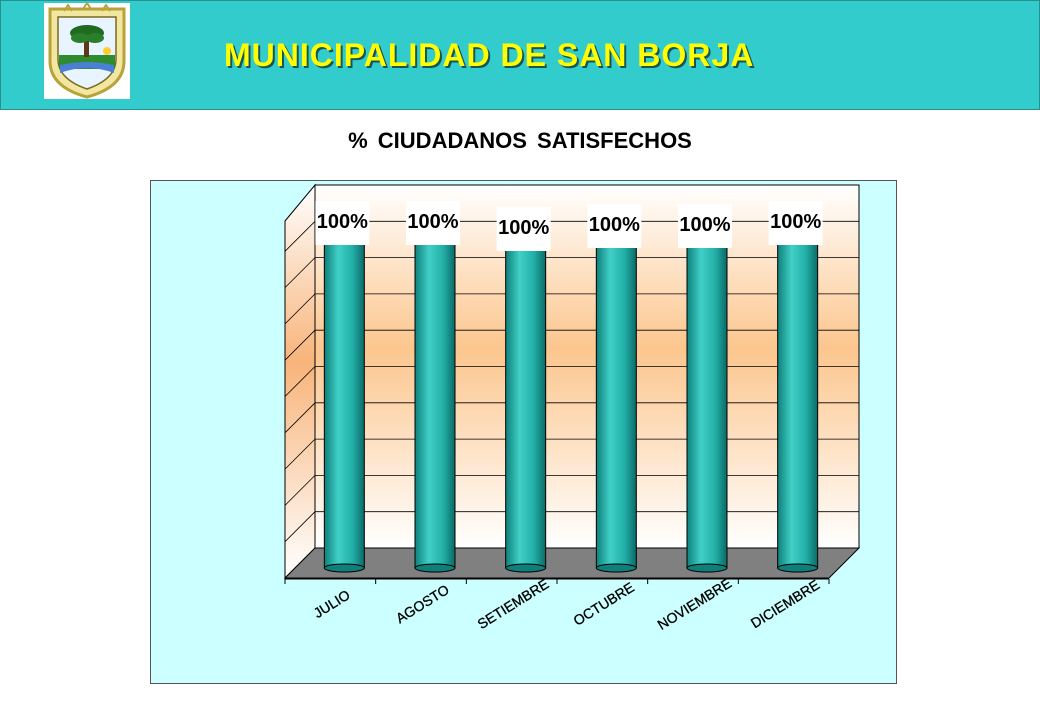  What do you see at coordinates (707, 407) in the screenshot?
I see `bar-noviembre` at bounding box center [707, 407].